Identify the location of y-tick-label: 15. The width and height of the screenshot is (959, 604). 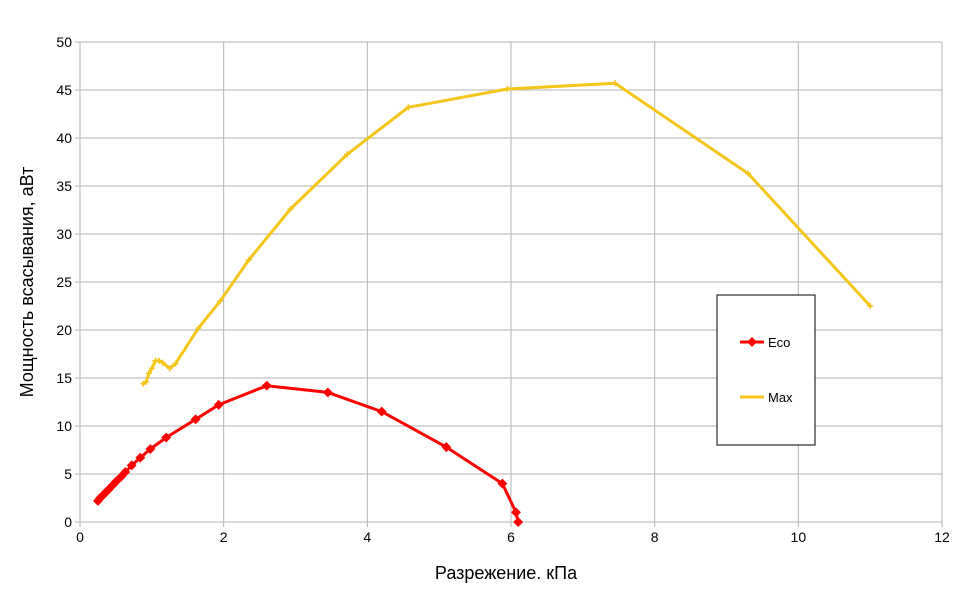
(64, 378).